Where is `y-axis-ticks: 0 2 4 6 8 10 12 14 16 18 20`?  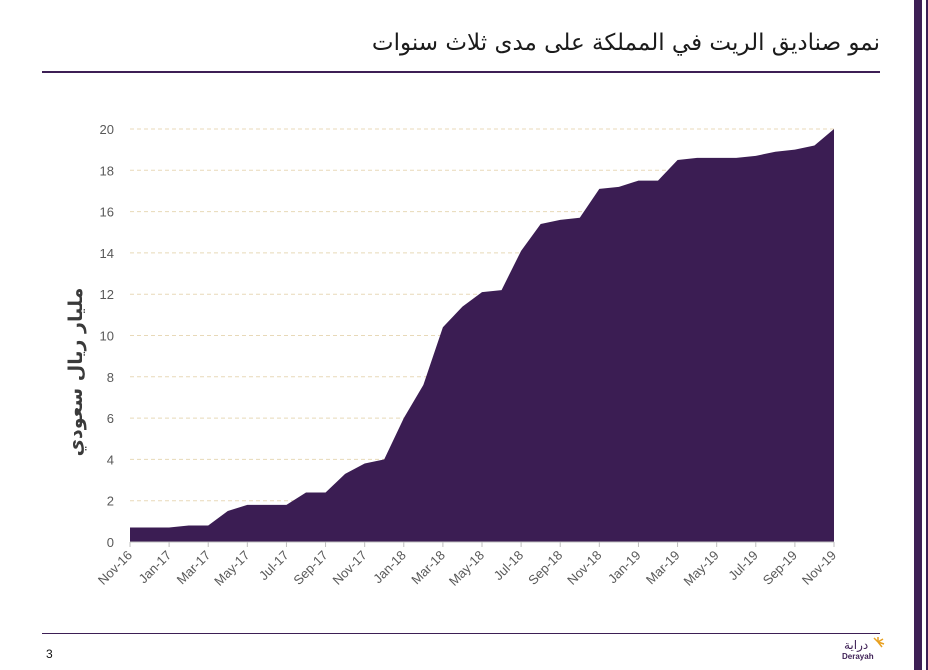
y-axis-ticks: 0 2 4 6 8 10 12 14 16 18 20 is located at coordinates (107, 336).